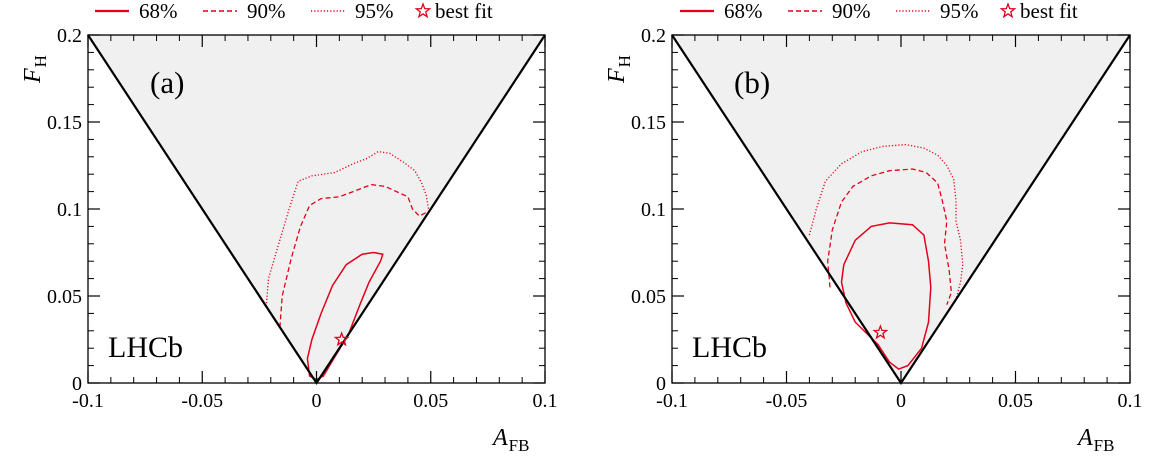 This screenshot has width=1162, height=457. I want to click on legend-panel-b: 68% 90% 95% best fit, so click(879, 11).